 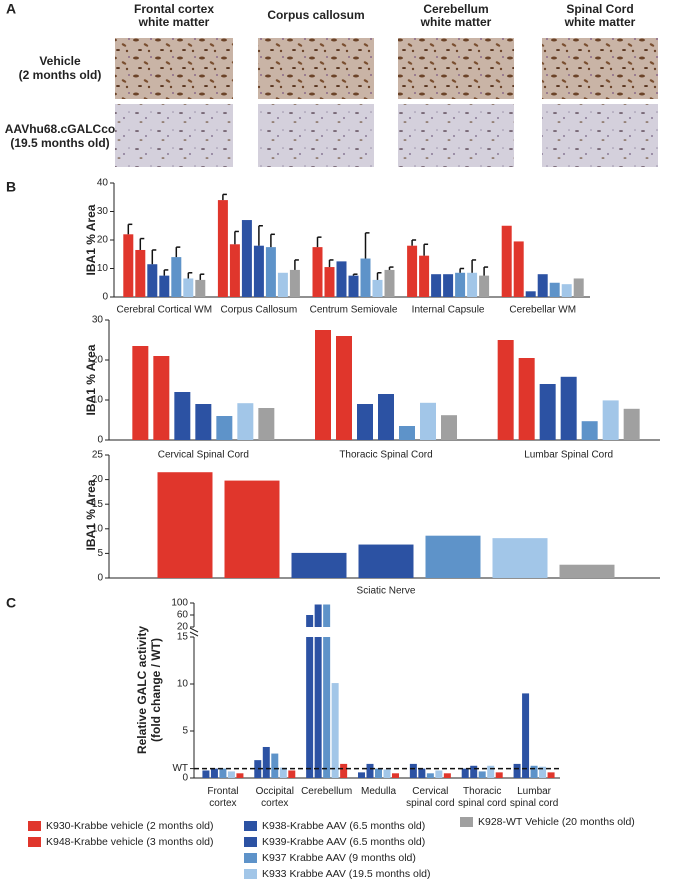 I want to click on column-header-line: white matter, so click(x=456, y=22).